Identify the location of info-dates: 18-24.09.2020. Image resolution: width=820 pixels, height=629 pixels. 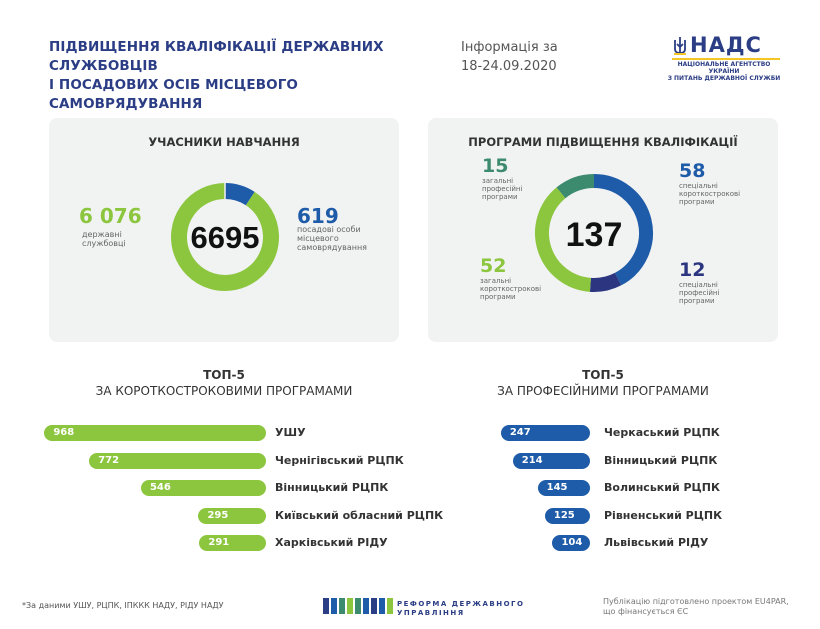
(509, 66).